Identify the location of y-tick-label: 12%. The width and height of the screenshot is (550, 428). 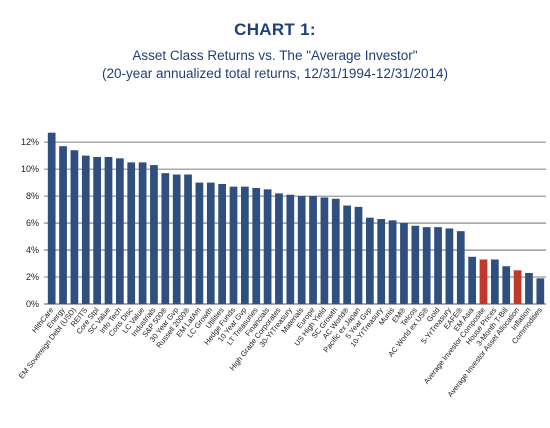
(30, 142).